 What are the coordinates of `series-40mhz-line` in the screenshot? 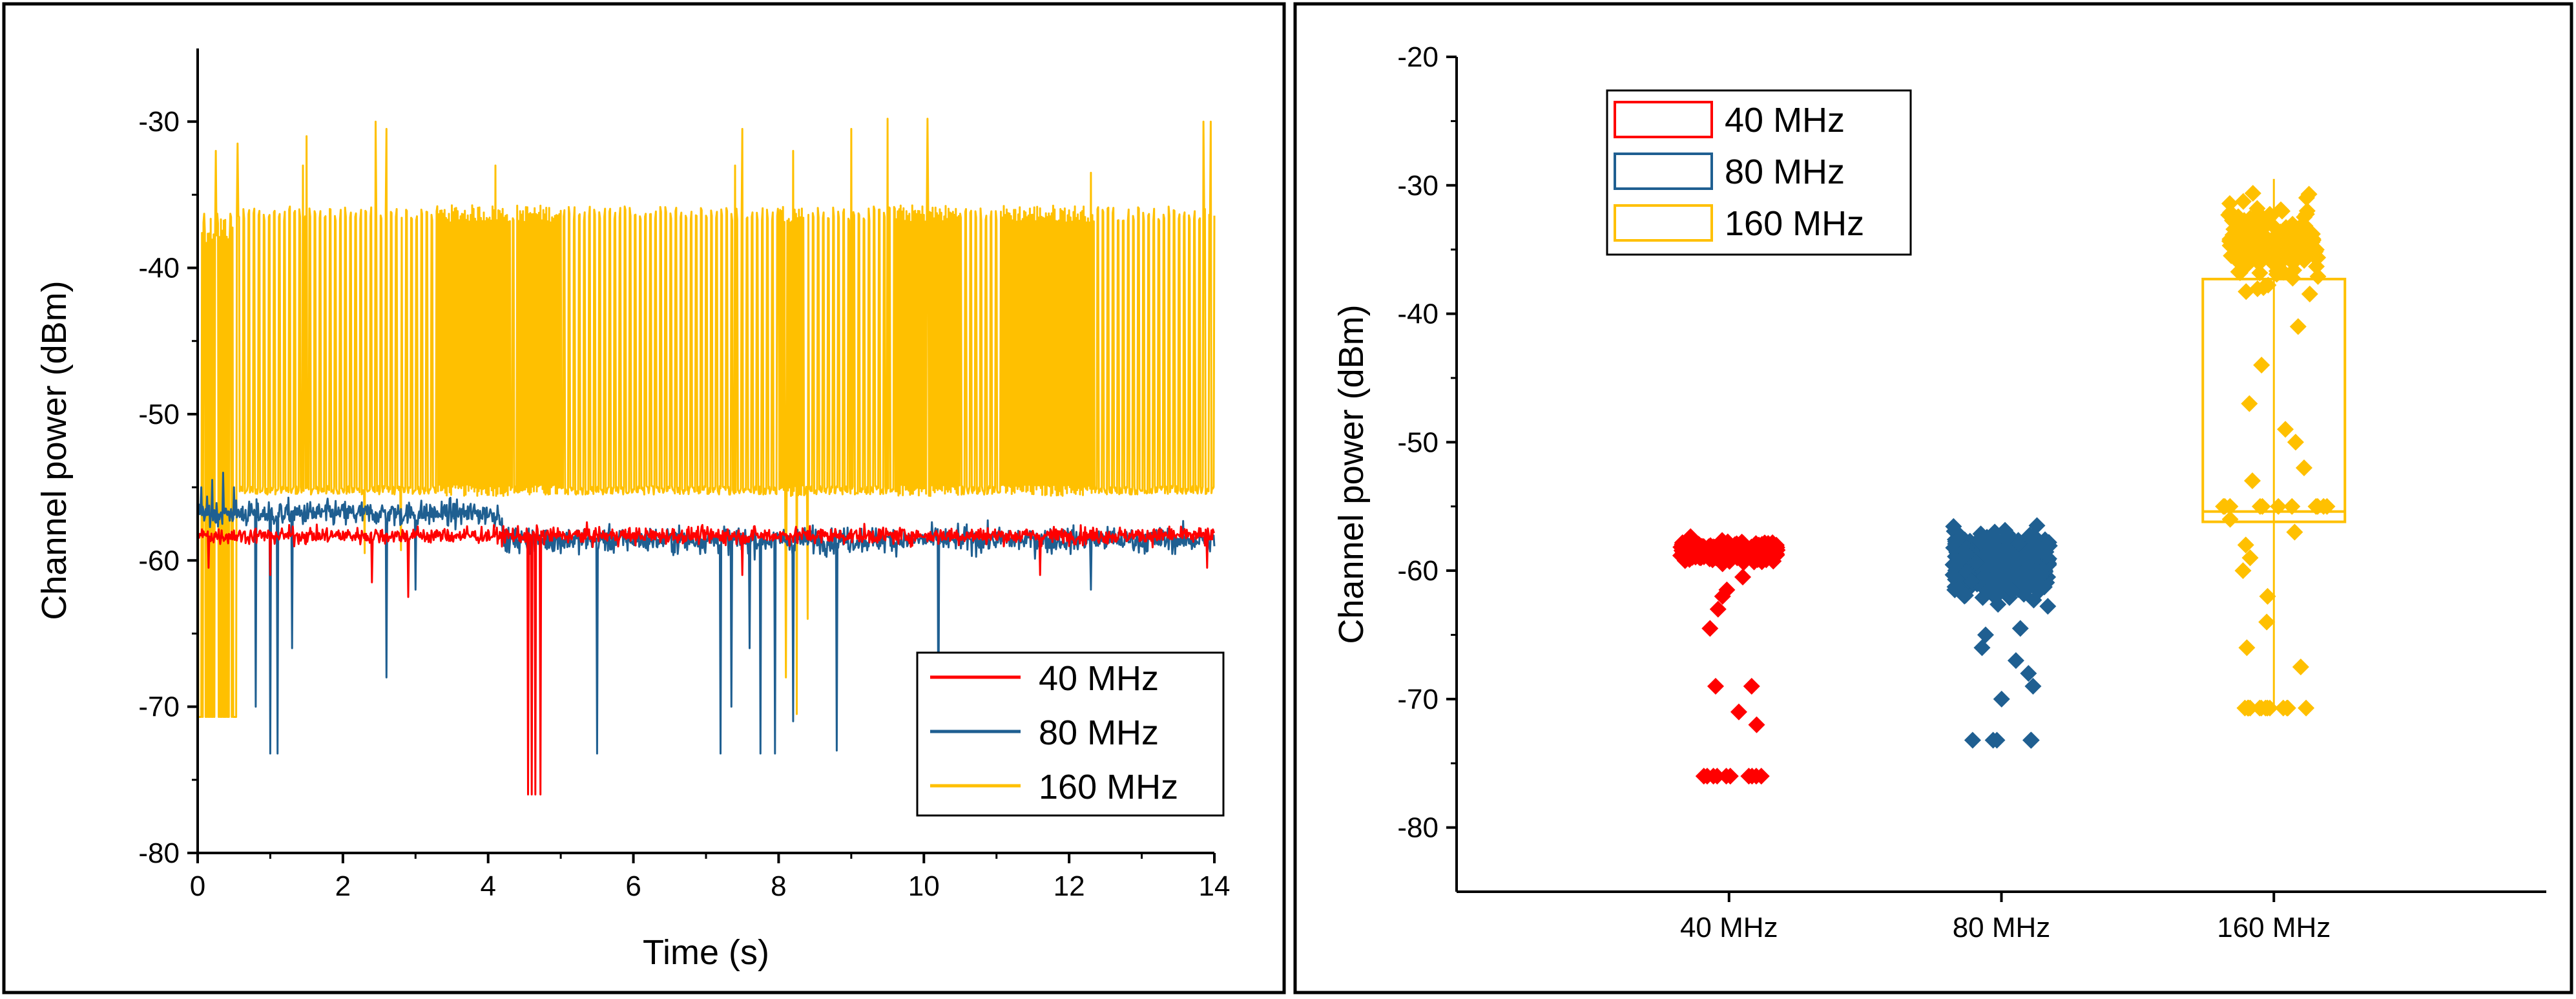 It's located at (706, 658).